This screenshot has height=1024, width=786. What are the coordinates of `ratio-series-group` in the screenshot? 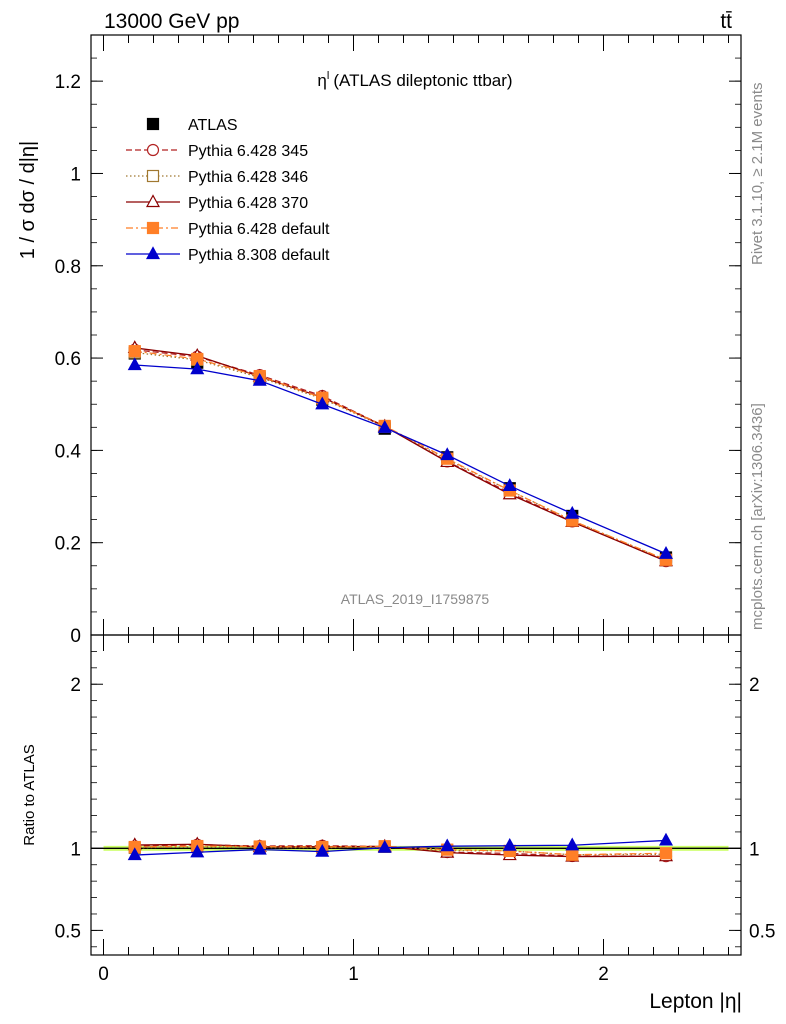 It's located at (400, 847).